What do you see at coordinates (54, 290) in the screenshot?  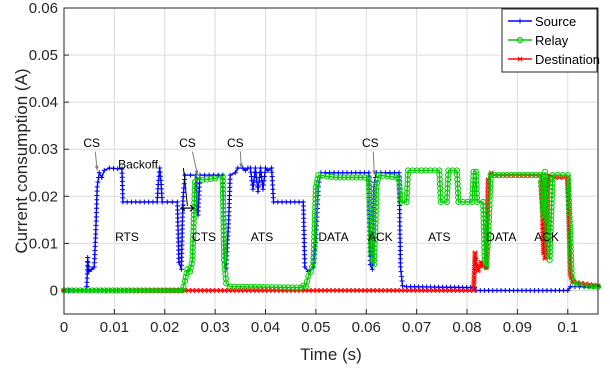 I see `y-tick-label: 0` at bounding box center [54, 290].